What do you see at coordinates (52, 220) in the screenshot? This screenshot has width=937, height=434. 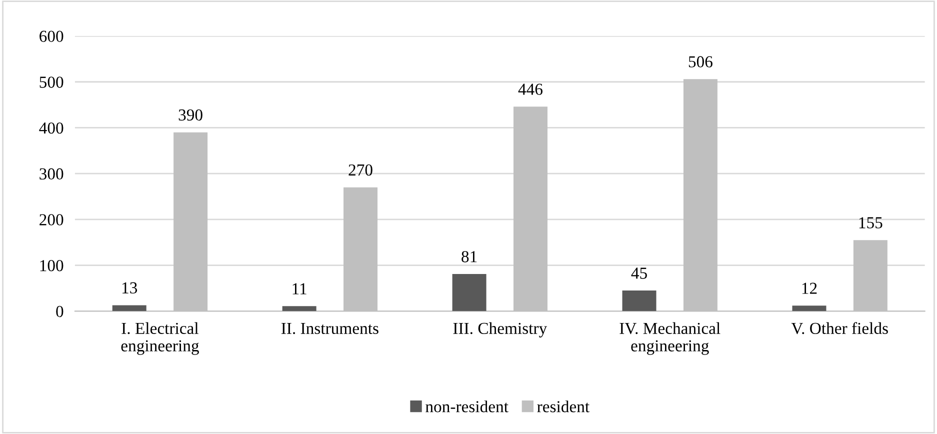 I see `y-tick-label: 200` at bounding box center [52, 220].